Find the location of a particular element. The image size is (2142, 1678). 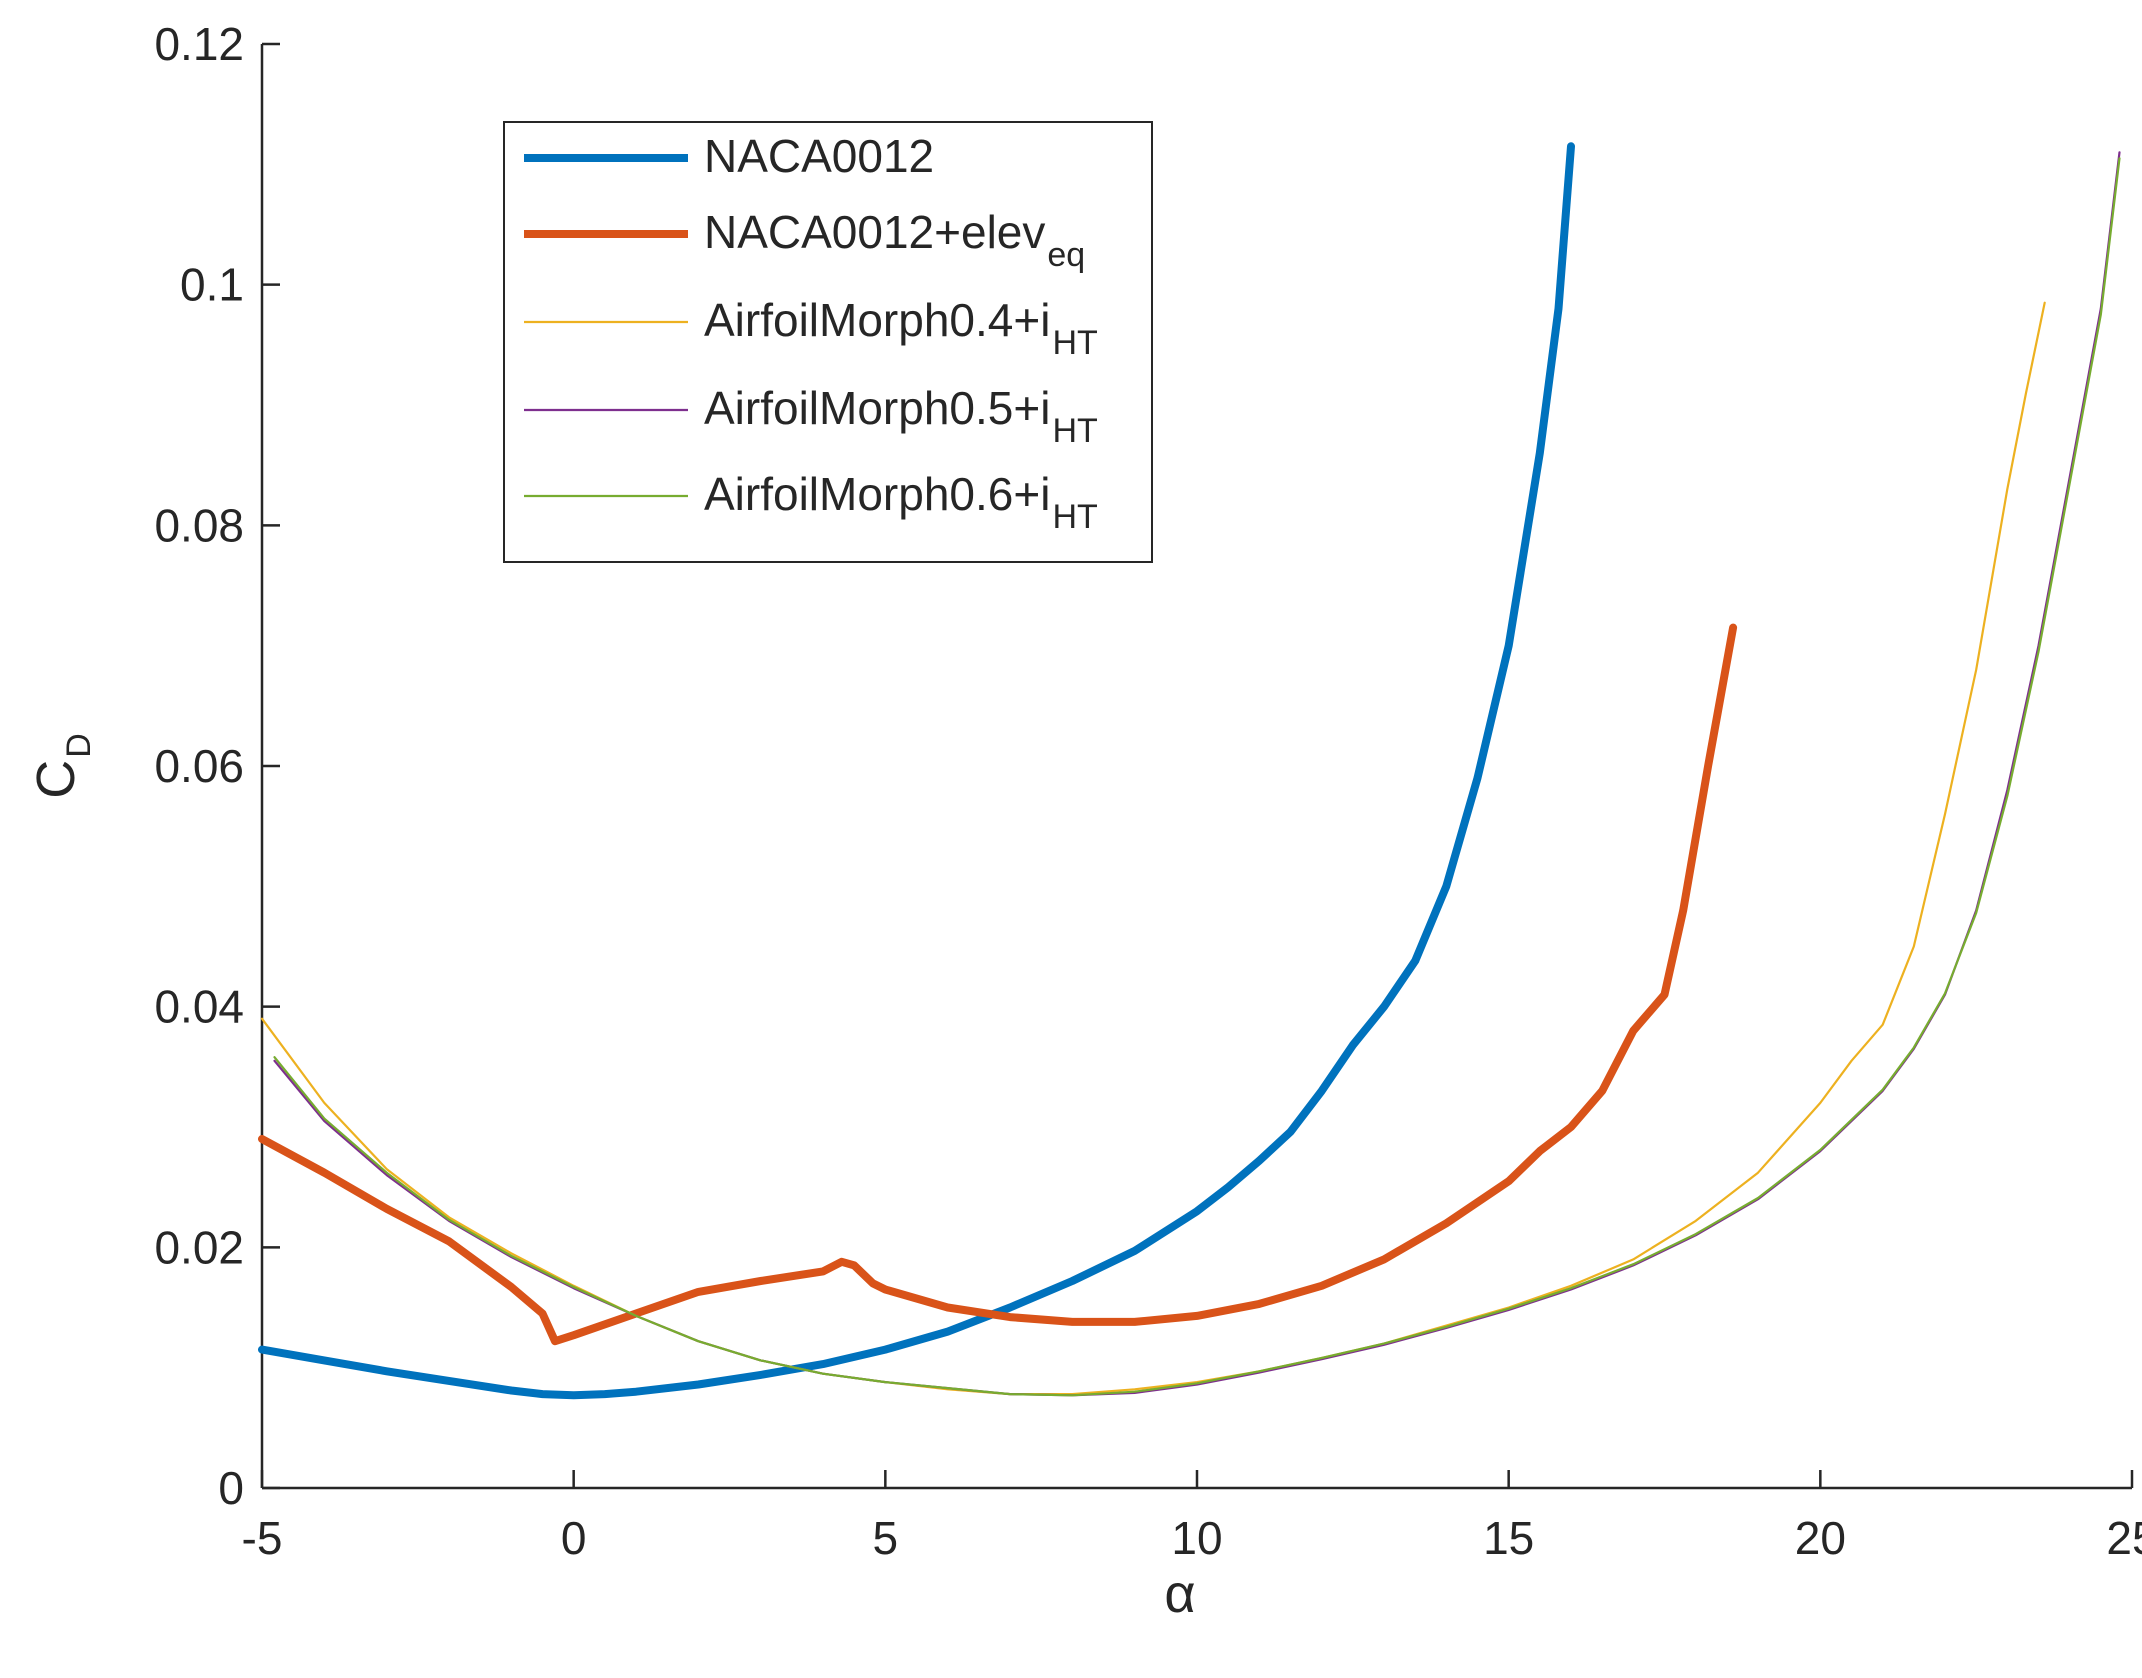

legend-label-main: AirfoilMorph0.4+i is located at coordinates (877, 320).